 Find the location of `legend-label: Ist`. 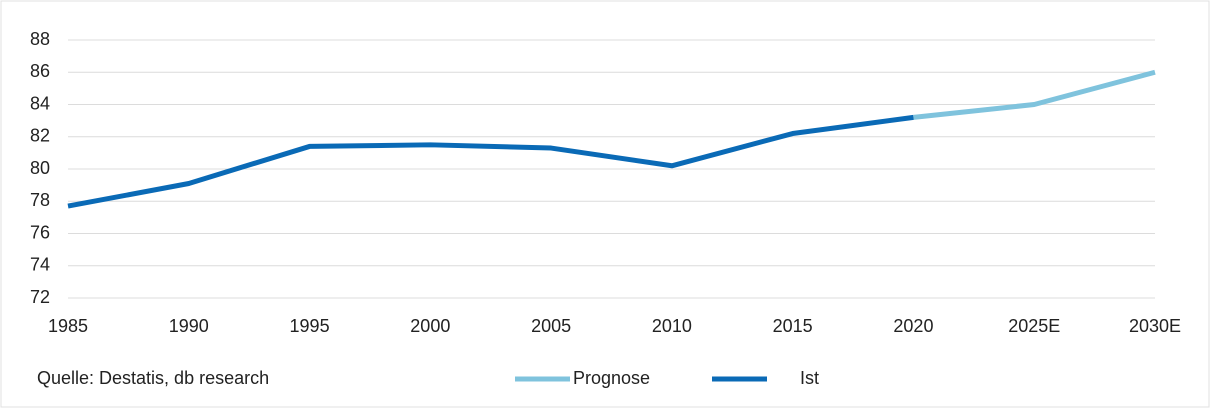

legend-label: Ist is located at coordinates (809, 378).